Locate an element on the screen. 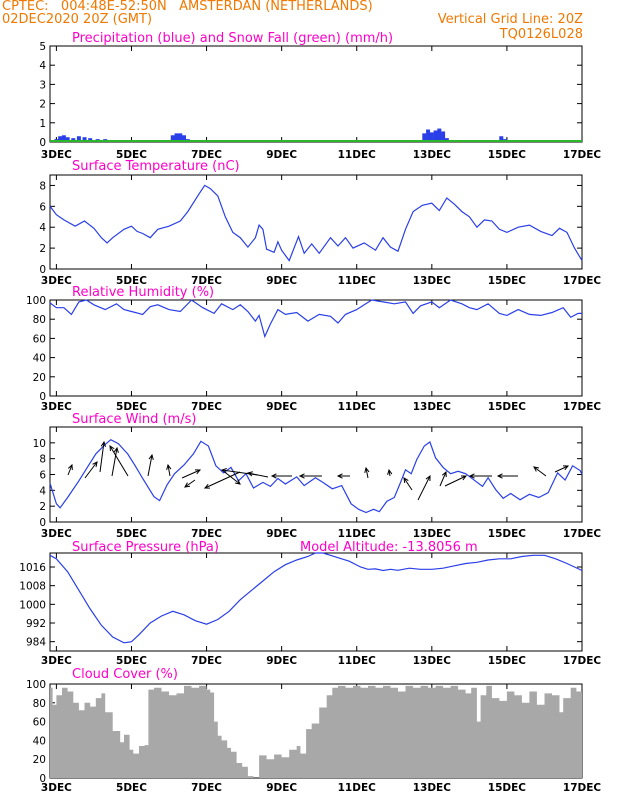 The image size is (618, 800). header-grid-note: Vertical Grid Line: 20Z is located at coordinates (510, 19).